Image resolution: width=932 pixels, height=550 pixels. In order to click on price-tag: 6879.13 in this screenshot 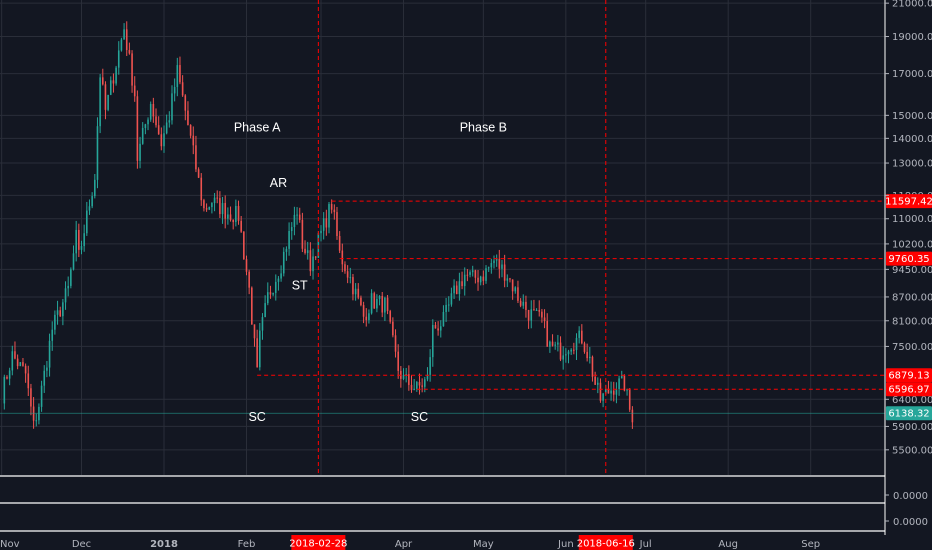, I will do `click(909, 375)`.